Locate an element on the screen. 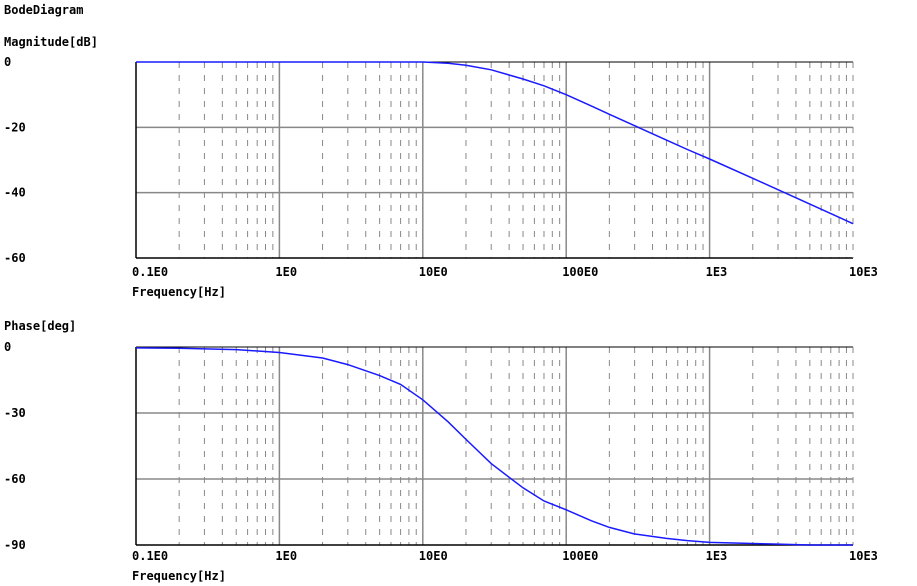 This screenshot has height=586, width=917. phase-ylabel: Phase[deg] is located at coordinates (40, 326).